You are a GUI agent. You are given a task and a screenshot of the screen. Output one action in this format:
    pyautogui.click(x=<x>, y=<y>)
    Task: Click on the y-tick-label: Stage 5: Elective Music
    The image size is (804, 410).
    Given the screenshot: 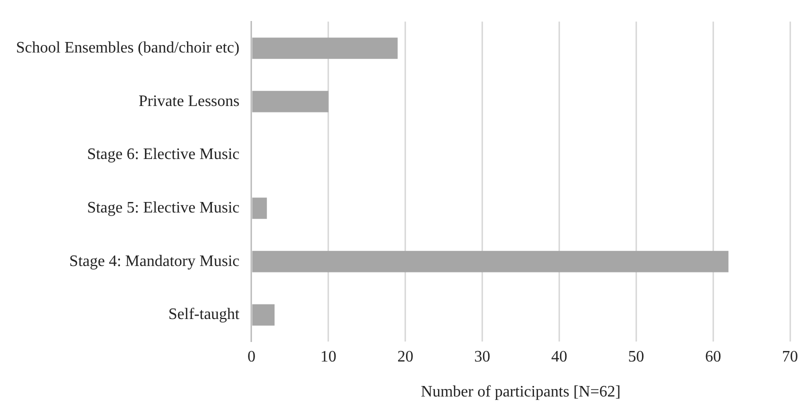 What is the action you would take?
    pyautogui.click(x=163, y=207)
    